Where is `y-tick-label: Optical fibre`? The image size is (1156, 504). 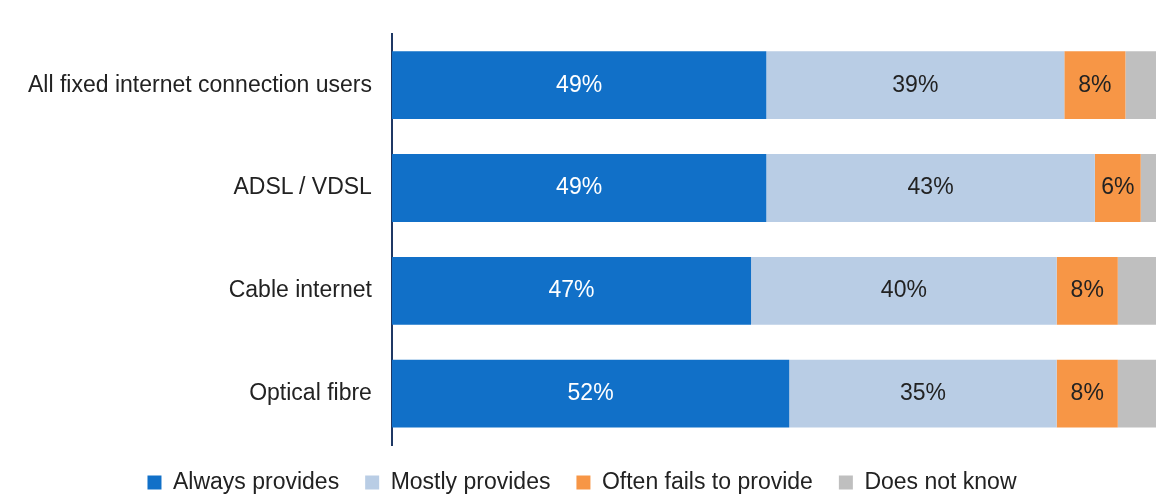
y-tick-label: Optical fibre is located at coordinates (310, 391).